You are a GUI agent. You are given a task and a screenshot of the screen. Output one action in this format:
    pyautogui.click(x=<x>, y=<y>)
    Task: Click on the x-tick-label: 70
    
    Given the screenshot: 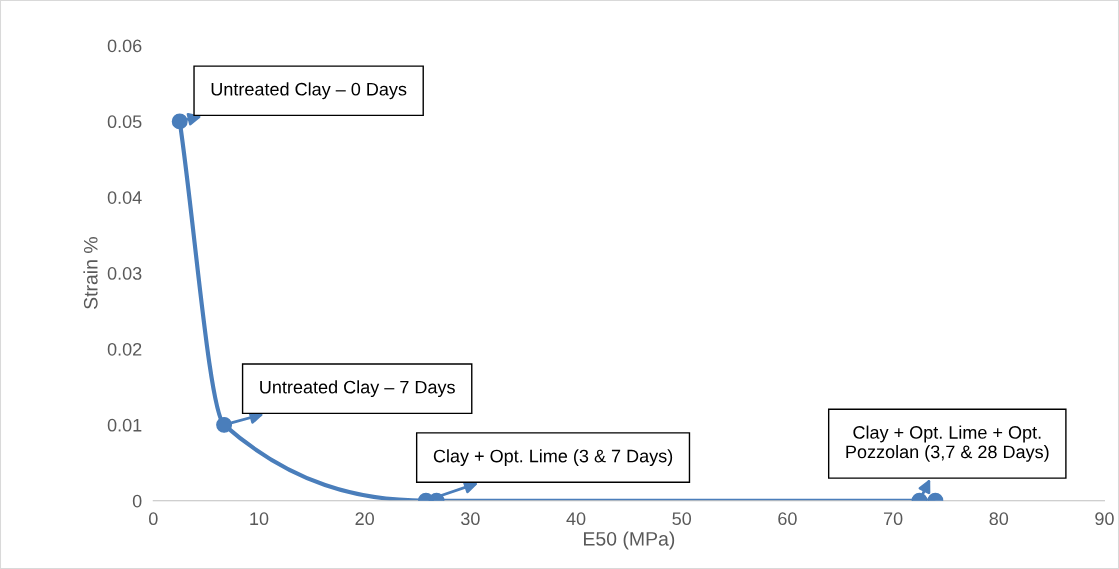 What is the action you would take?
    pyautogui.click(x=893, y=519)
    